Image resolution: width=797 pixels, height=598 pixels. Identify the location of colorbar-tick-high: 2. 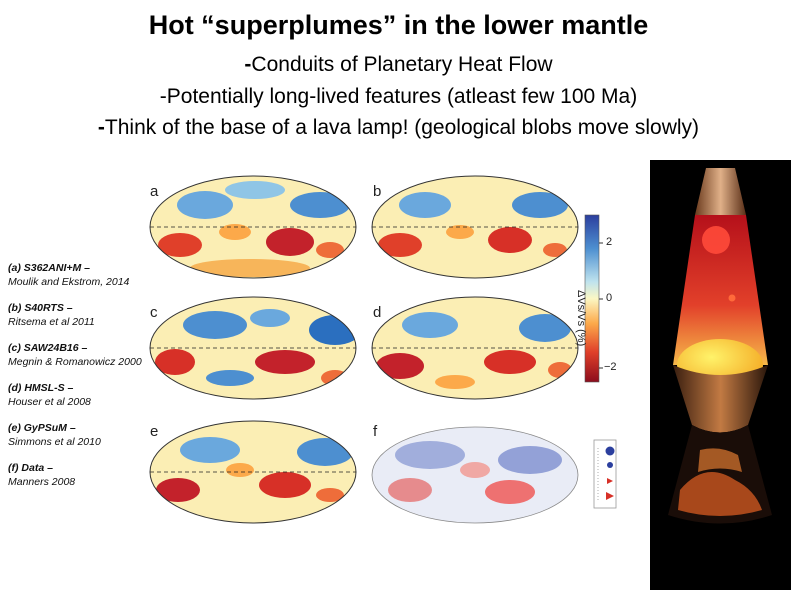
(609, 242).